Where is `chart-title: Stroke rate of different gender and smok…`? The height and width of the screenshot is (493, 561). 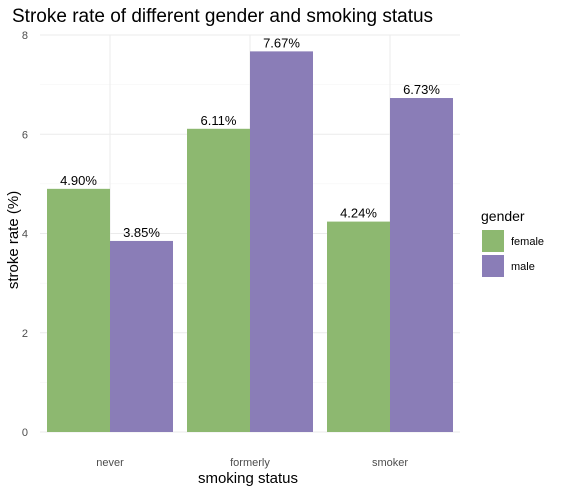
chart-title: Stroke rate of different gender and smok… is located at coordinates (222, 16).